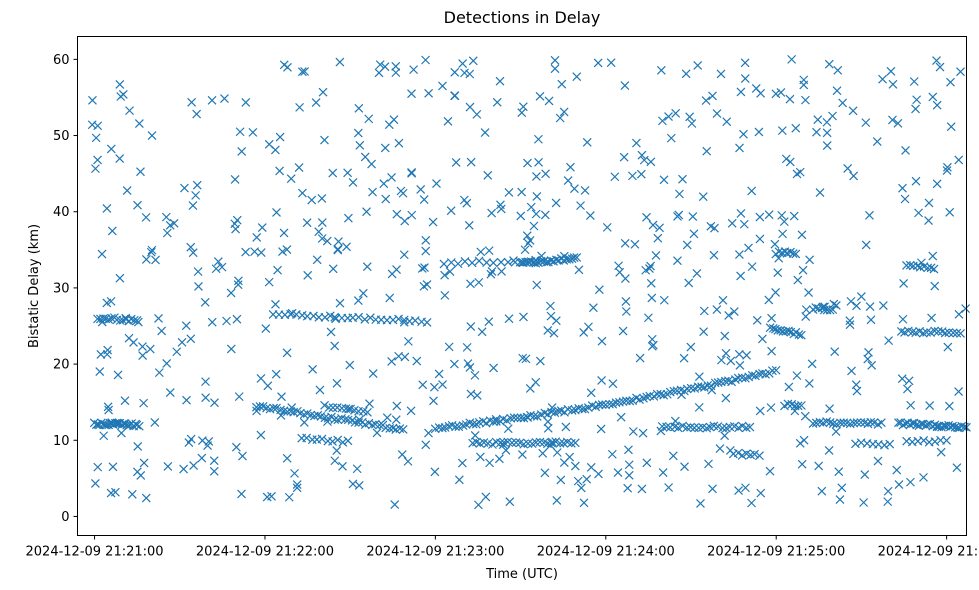 Image resolution: width=979 pixels, height=590 pixels. What do you see at coordinates (521, 574) in the screenshot?
I see `x-axis-label: Time (UTC)` at bounding box center [521, 574].